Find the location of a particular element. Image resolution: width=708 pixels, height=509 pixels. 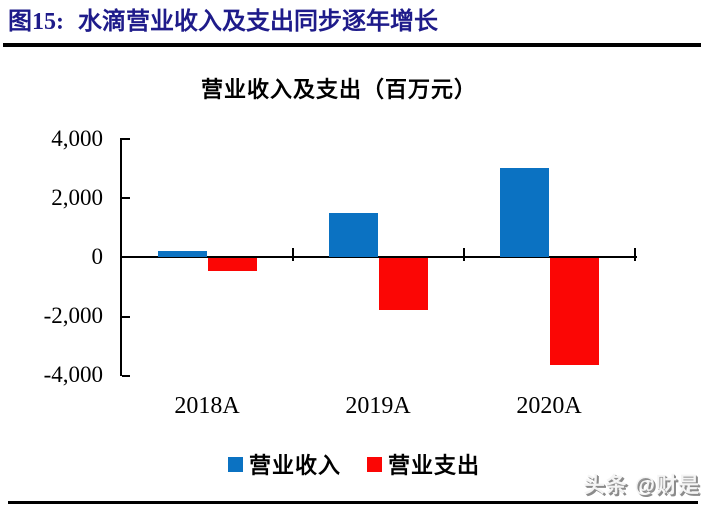

y-axis-label-neg2000: -2,000 is located at coordinates (73, 315).